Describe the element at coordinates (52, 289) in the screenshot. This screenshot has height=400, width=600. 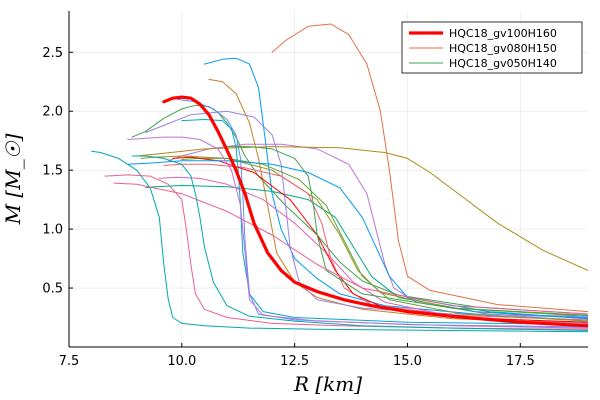
I see `y-tick-label: 0.5` at that location.